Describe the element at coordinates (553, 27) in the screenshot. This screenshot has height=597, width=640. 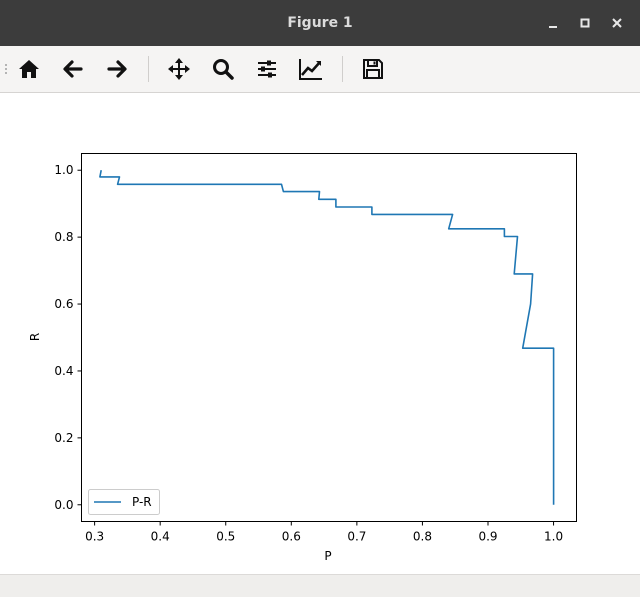
I see `minimize-icon` at that location.